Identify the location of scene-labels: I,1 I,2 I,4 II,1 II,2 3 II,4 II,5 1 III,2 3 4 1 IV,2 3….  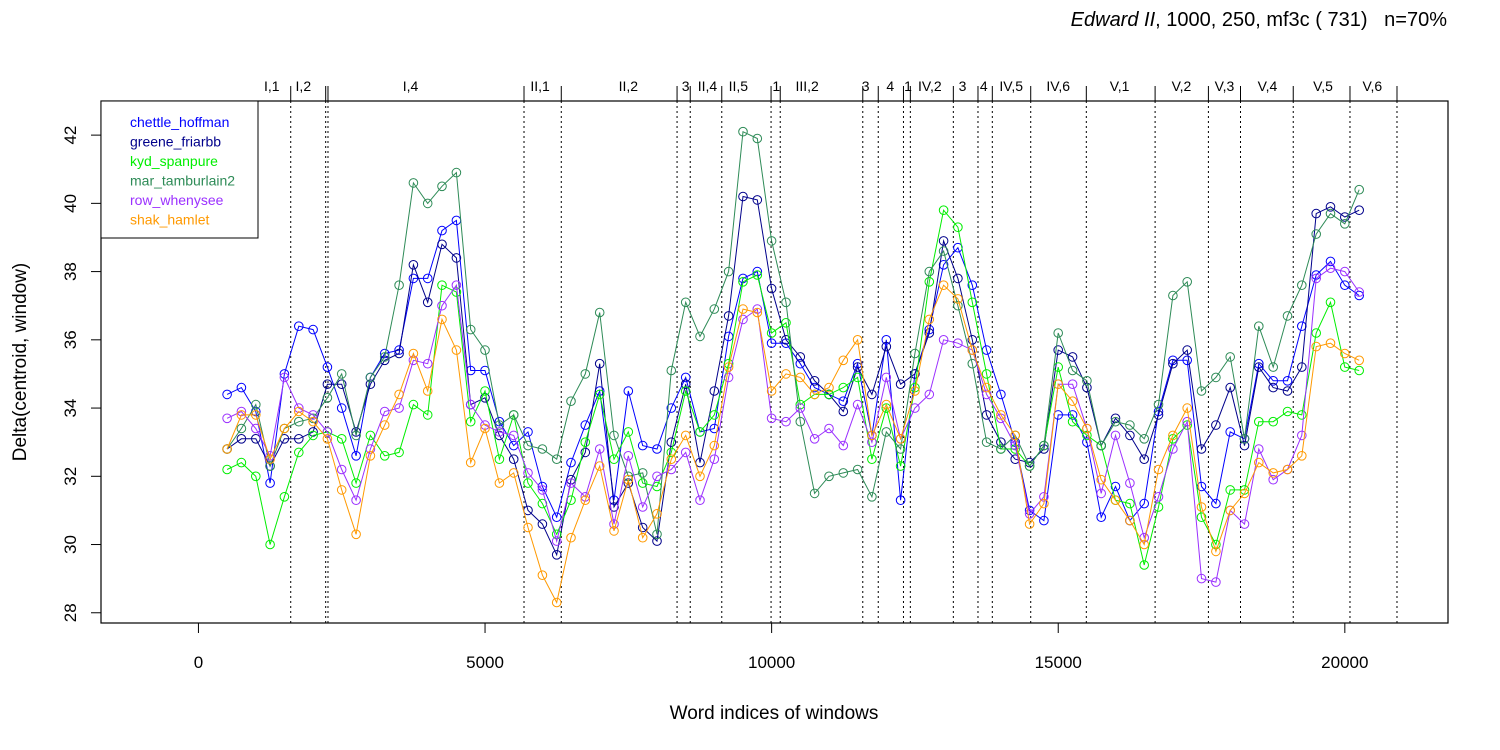
(823, 86).